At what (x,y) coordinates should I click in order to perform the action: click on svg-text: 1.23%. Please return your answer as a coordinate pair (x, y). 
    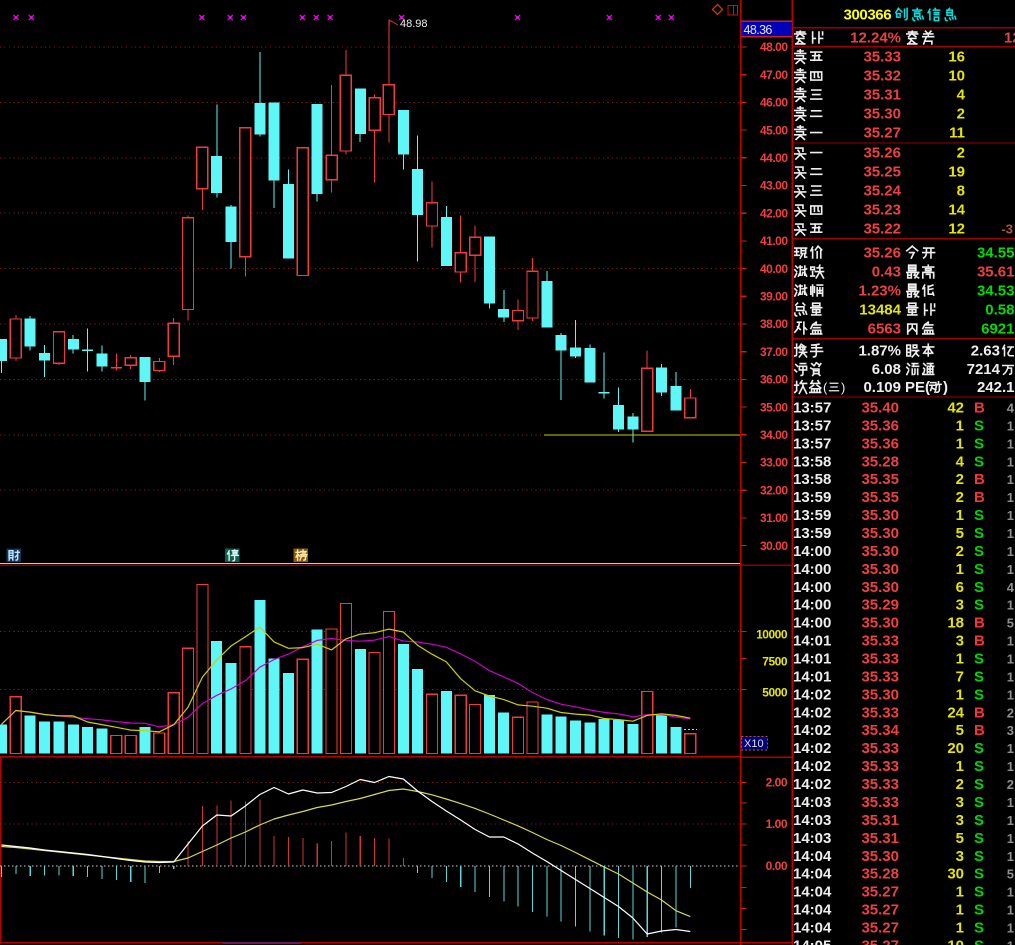
    Looking at the image, I should click on (879, 291).